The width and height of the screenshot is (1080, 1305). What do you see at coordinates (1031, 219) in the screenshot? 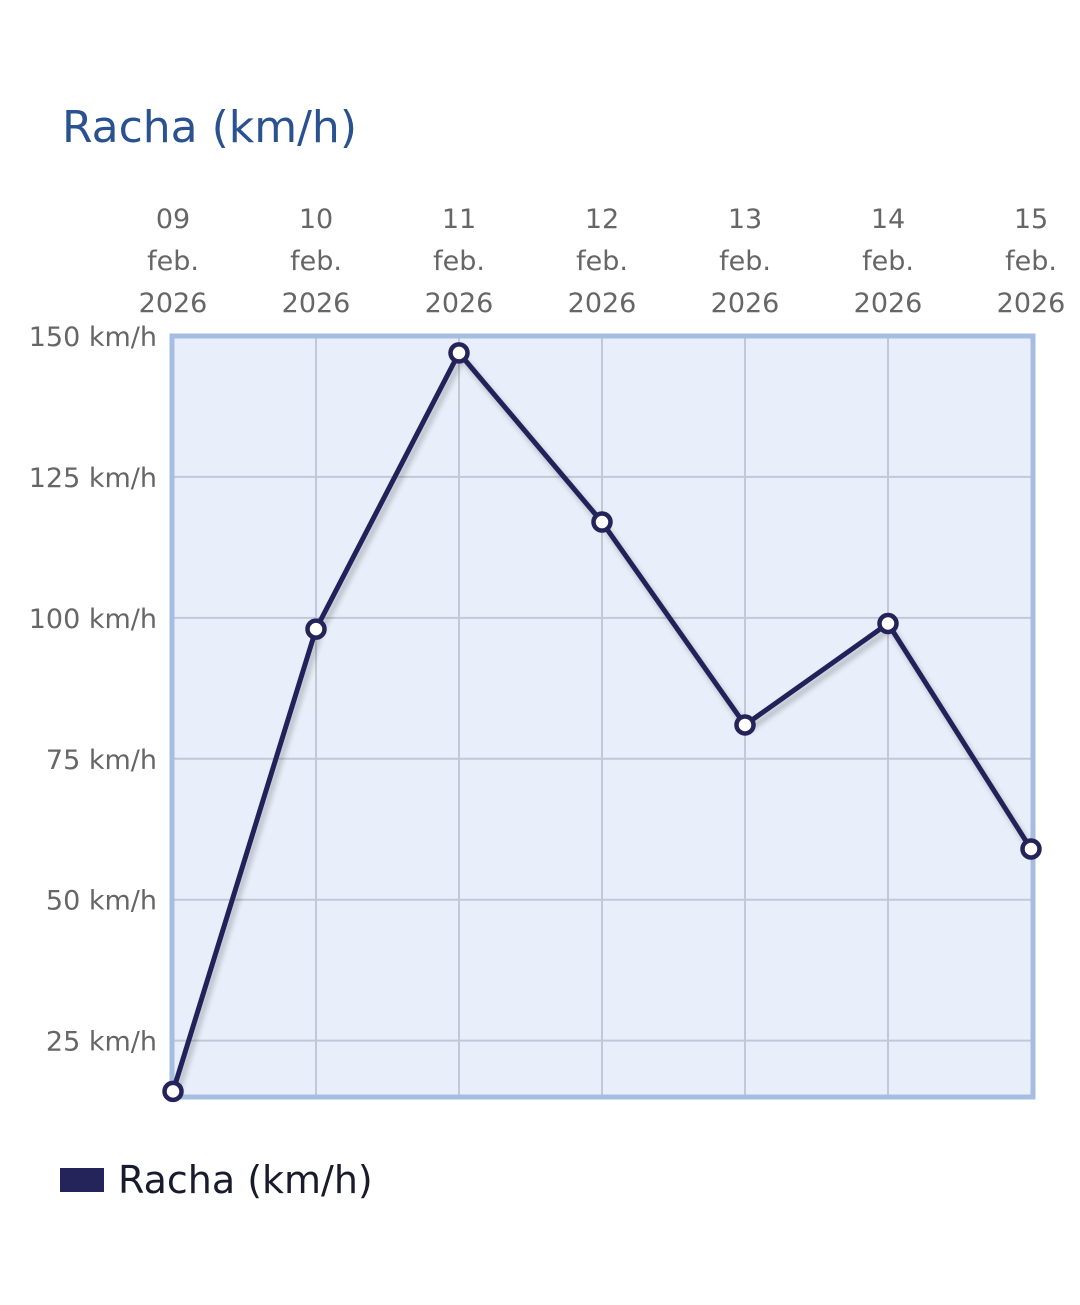
I see `x-tick-label-line: 15` at bounding box center [1031, 219].